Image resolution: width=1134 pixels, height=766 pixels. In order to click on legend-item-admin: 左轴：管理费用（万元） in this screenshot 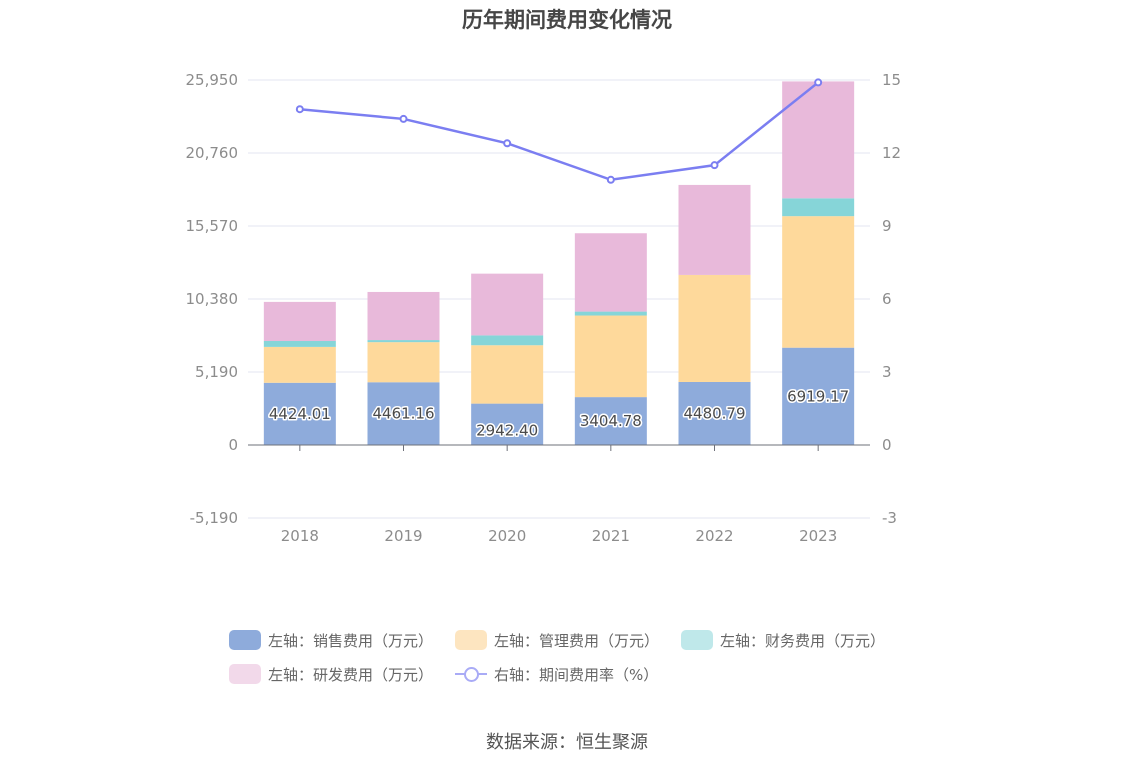, I will do `click(557, 640)`.